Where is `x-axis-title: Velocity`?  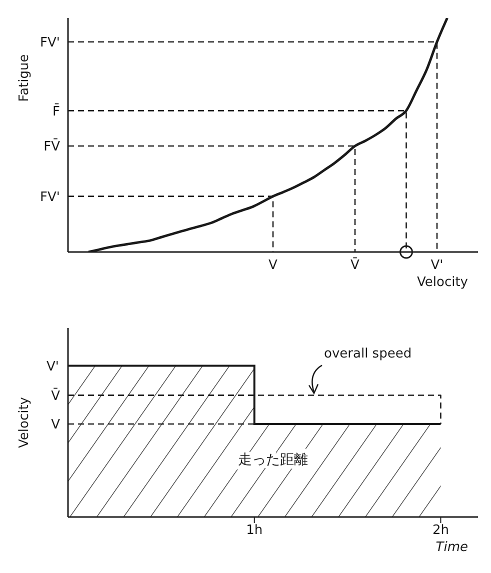 x-axis-title: Velocity is located at coordinates (442, 282).